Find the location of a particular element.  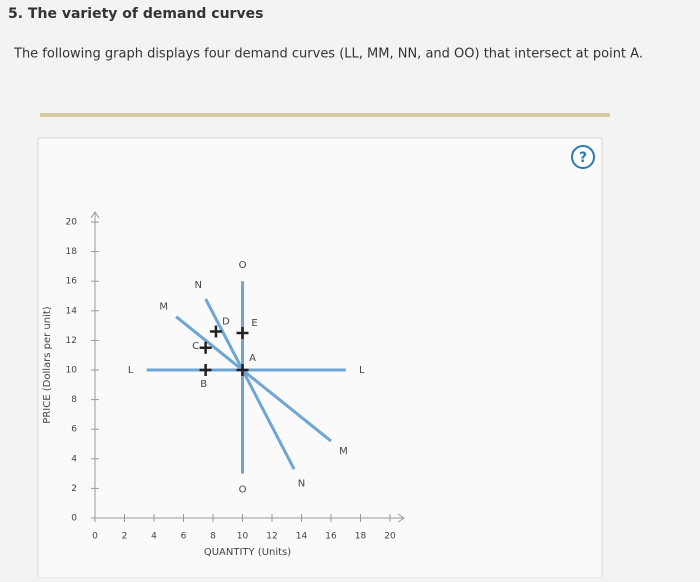

y-axis-label: PRICE (Dollars per unit) is located at coordinates (47, 364).